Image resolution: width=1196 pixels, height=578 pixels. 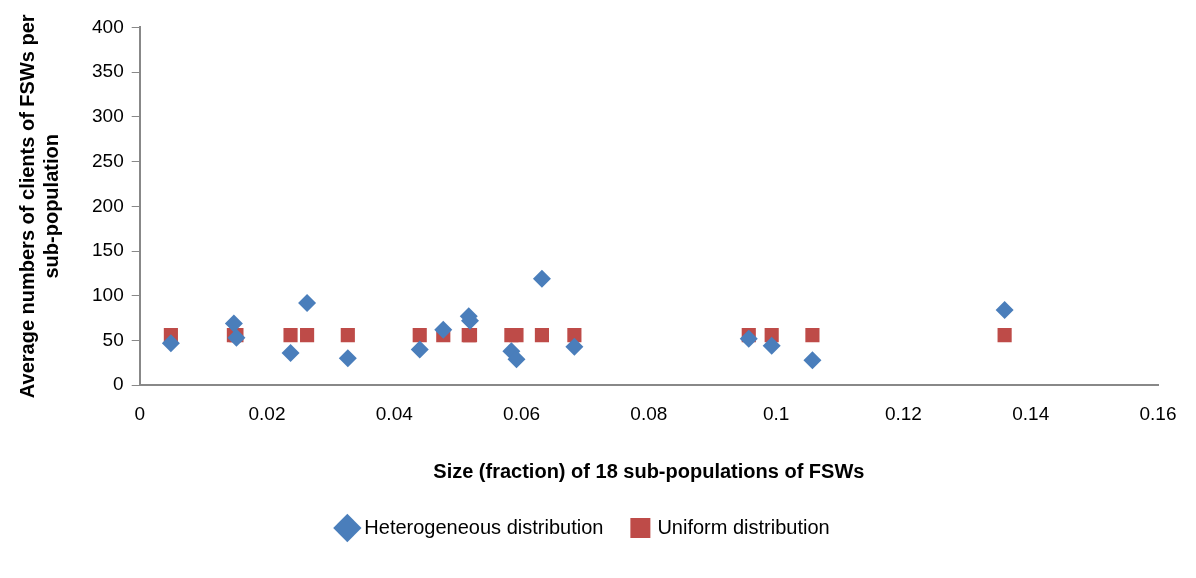 What do you see at coordinates (1031, 413) in the screenshot?
I see `x-tick-label: 0.14` at bounding box center [1031, 413].